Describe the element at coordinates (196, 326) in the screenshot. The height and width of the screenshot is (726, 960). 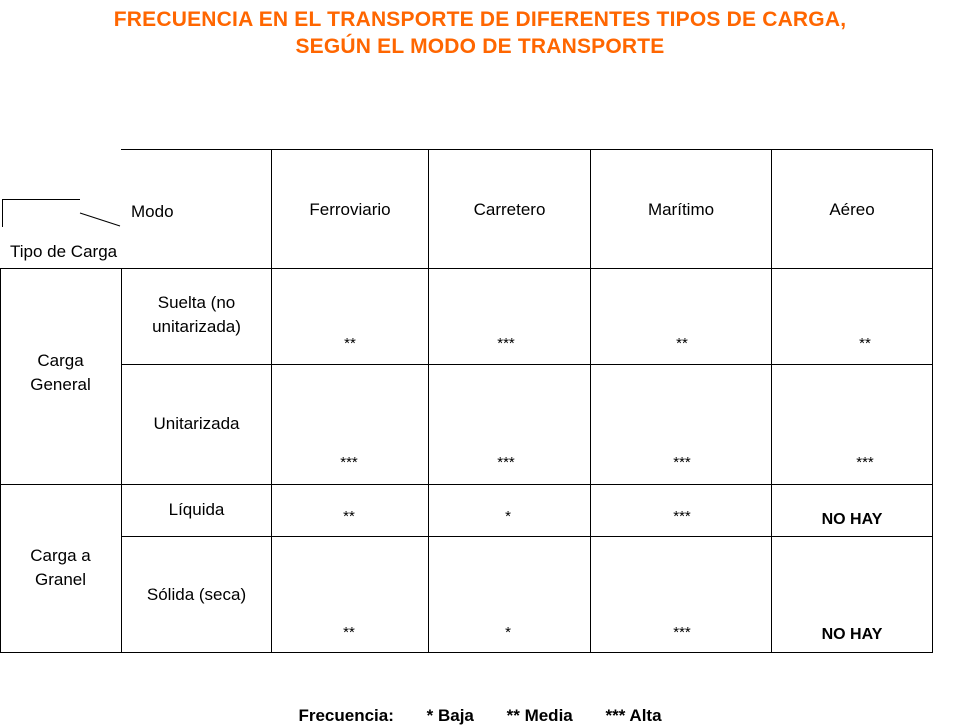
I see `row-label-line: unitarizada)` at that location.